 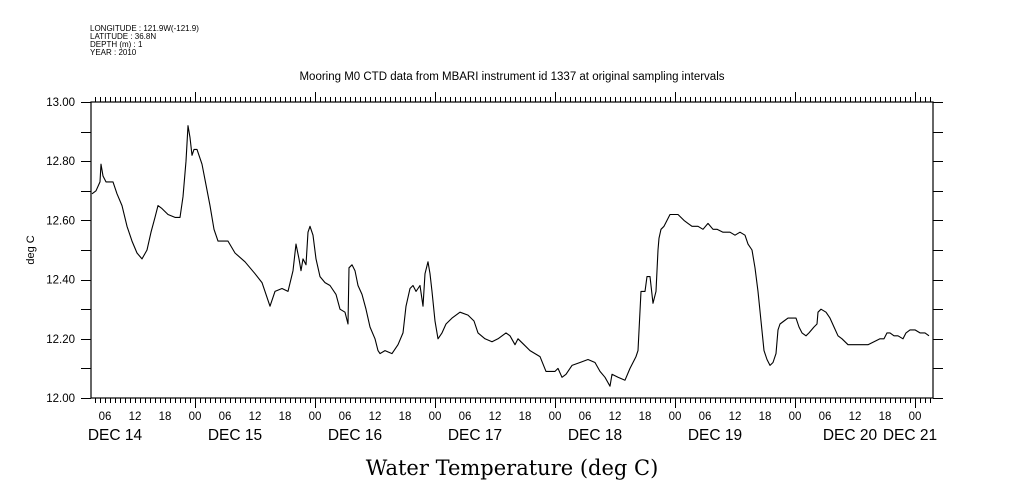 What do you see at coordinates (475, 435) in the screenshot?
I see `x-day-label: DEC 17` at bounding box center [475, 435].